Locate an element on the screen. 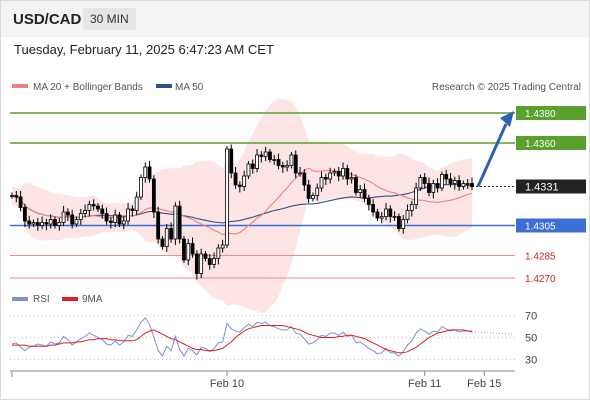 This screenshot has height=400, width=590. rsi-extension is located at coordinates (492, 333).